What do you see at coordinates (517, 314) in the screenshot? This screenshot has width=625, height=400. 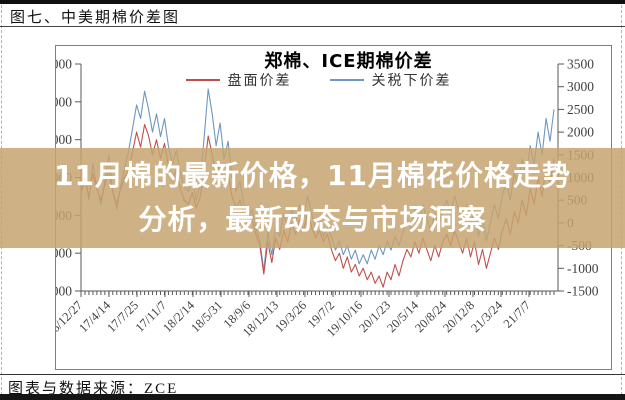 I see `axis-tick-label: 21/7/7` at bounding box center [517, 314].